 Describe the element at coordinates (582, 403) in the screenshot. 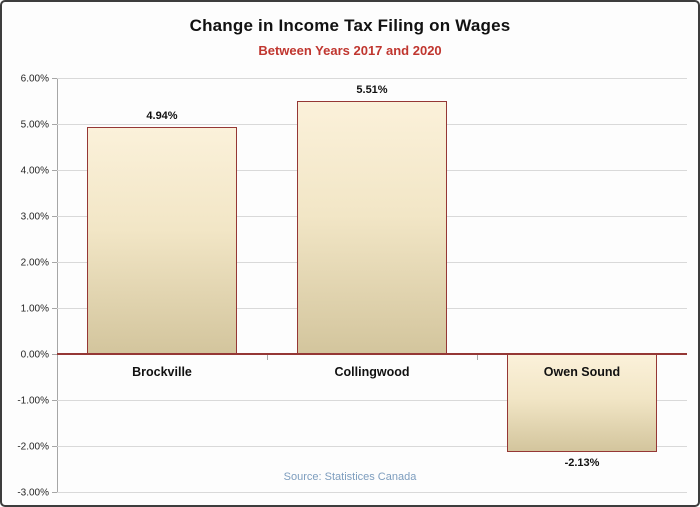

I see `bar-owen-sound` at that location.